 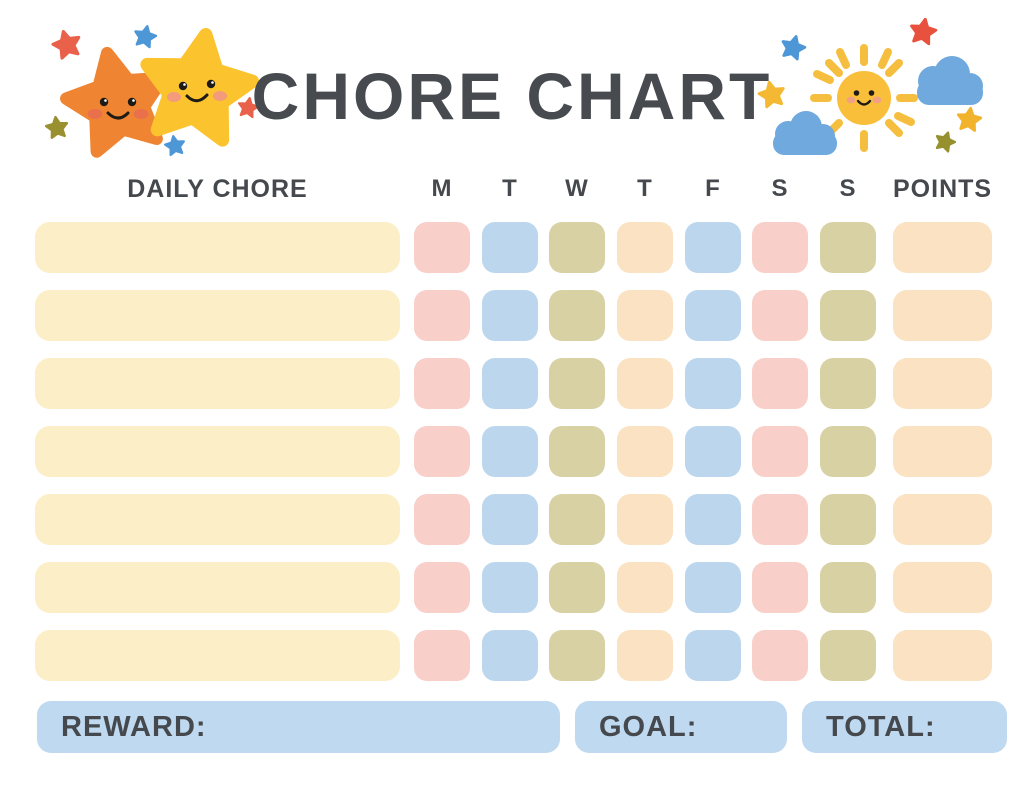 What do you see at coordinates (780, 188) in the screenshot?
I see `column-header-day-6: S` at bounding box center [780, 188].